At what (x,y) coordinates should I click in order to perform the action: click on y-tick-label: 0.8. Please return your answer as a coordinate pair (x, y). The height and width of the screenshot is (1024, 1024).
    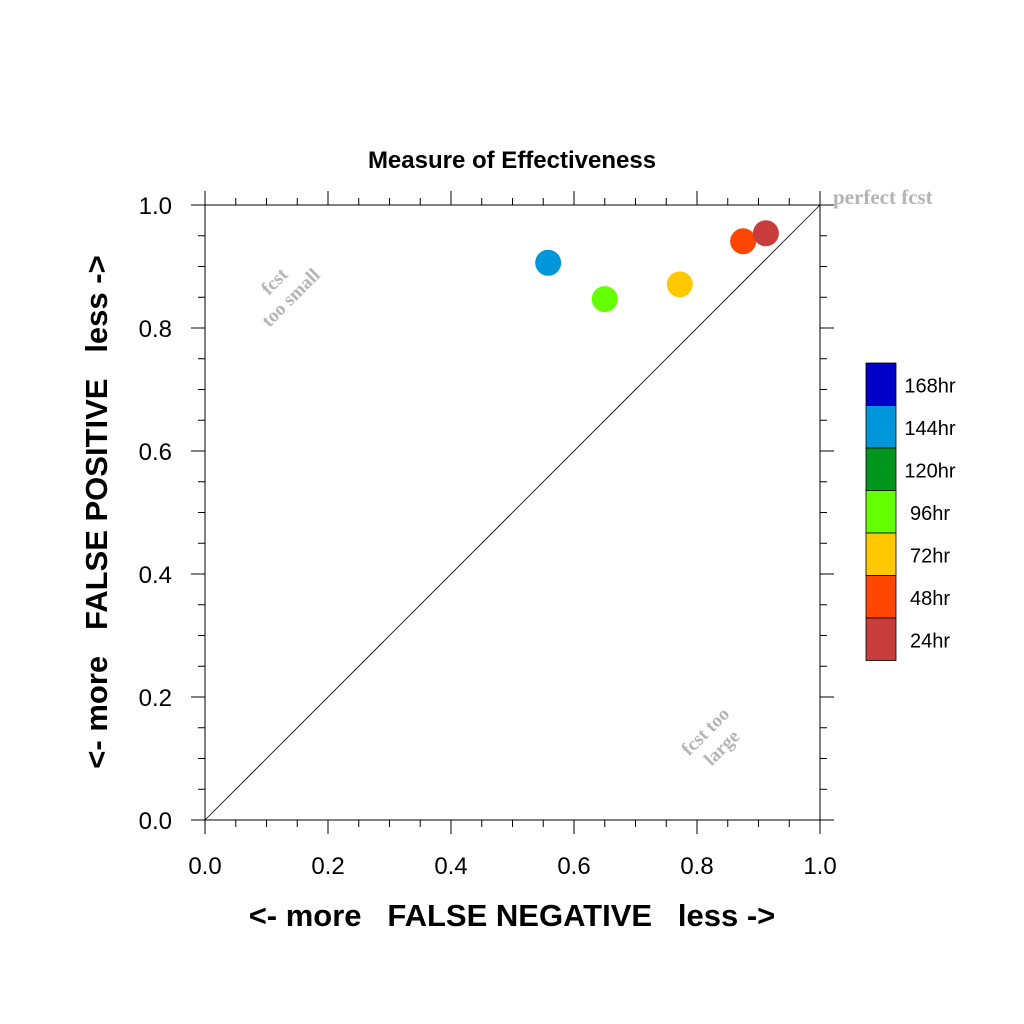
    Looking at the image, I should click on (155, 329).